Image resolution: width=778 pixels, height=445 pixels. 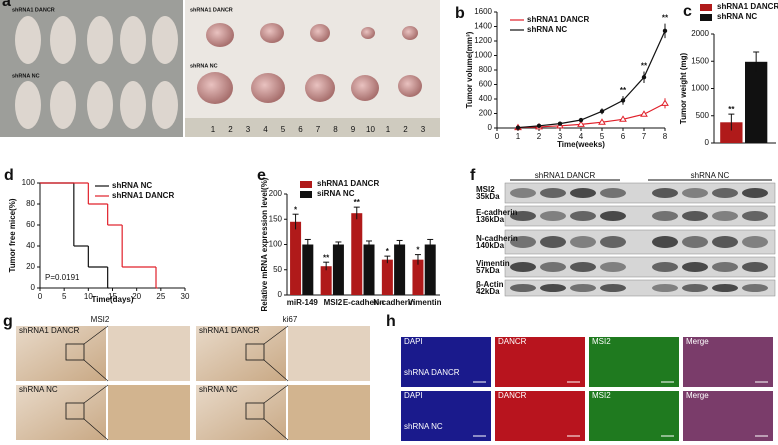 What do you see at coordinates (581, 136) in the screenshot?
I see `x-tick-label: 4` at bounding box center [581, 136].